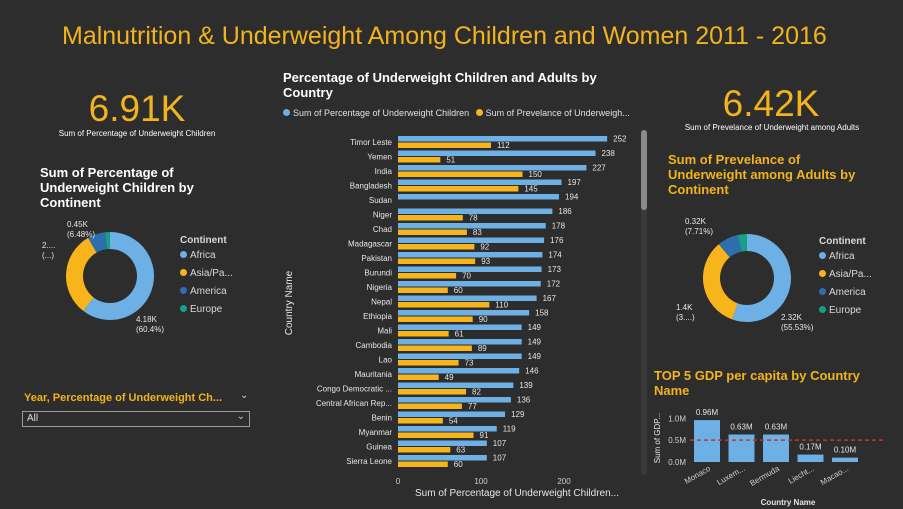  I want to click on donut-adults-label-asia: 1.4K (3....), so click(685, 312).